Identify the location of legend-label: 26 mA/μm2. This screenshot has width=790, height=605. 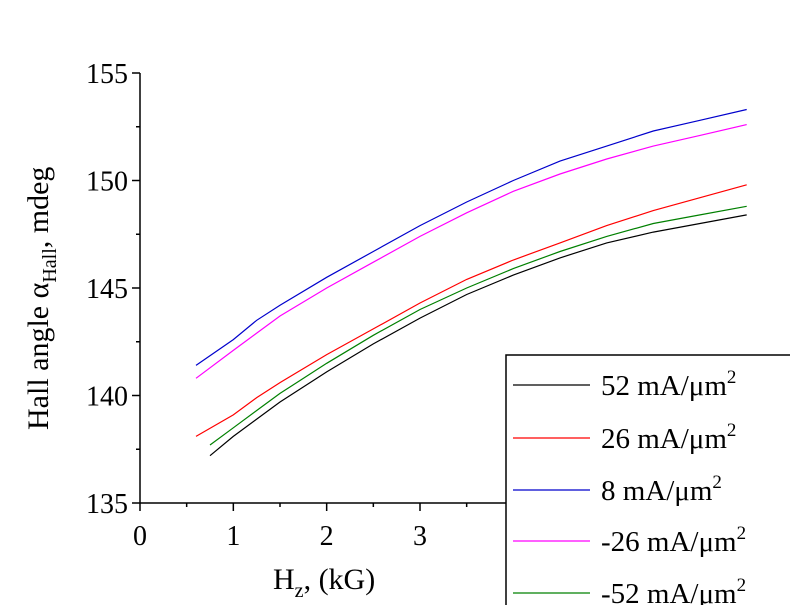
(668, 437).